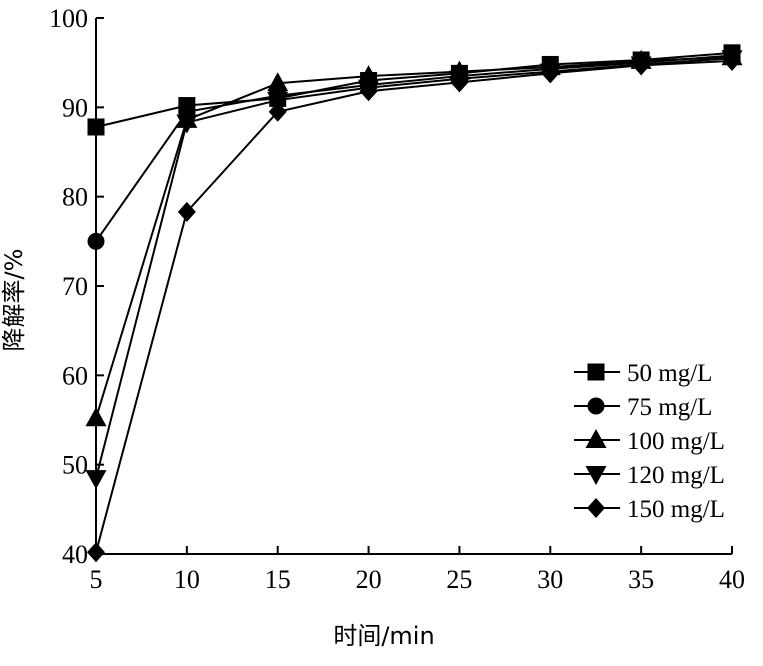 Image resolution: width=763 pixels, height=666 pixels. I want to click on legend-item: 75 mg/L, so click(643, 407).